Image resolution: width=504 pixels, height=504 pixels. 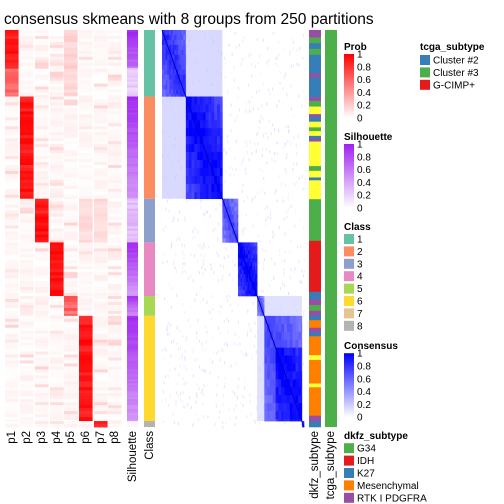 I want to click on dkfz-segment, so click(x=315, y=85).